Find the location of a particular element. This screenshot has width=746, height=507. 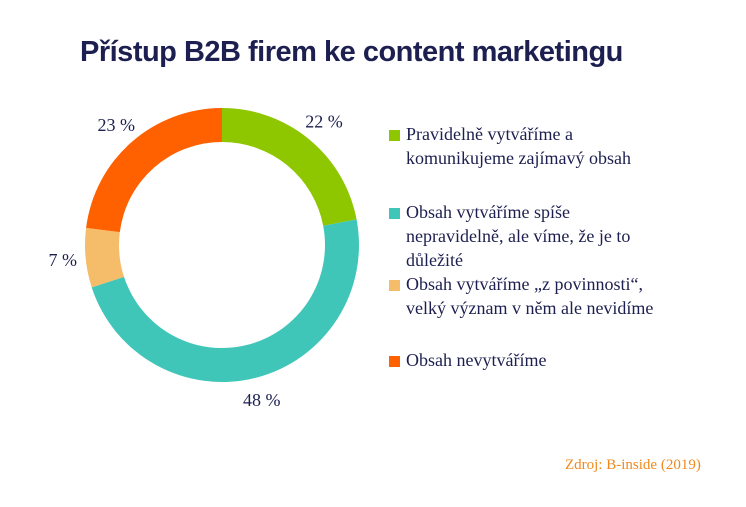

slice-z-povinnosti is located at coordinates (104, 257).